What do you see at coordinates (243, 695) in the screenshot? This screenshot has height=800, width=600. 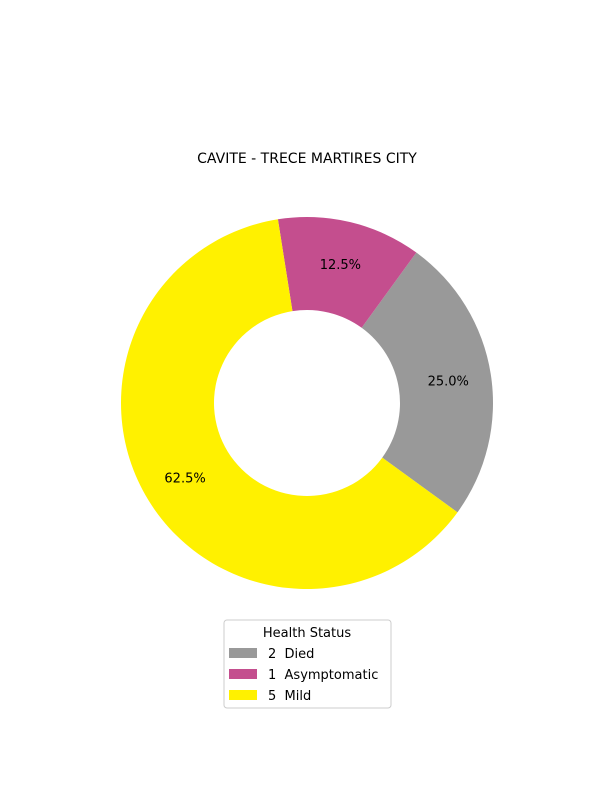 I see `legend-swatch-mild` at bounding box center [243, 695].